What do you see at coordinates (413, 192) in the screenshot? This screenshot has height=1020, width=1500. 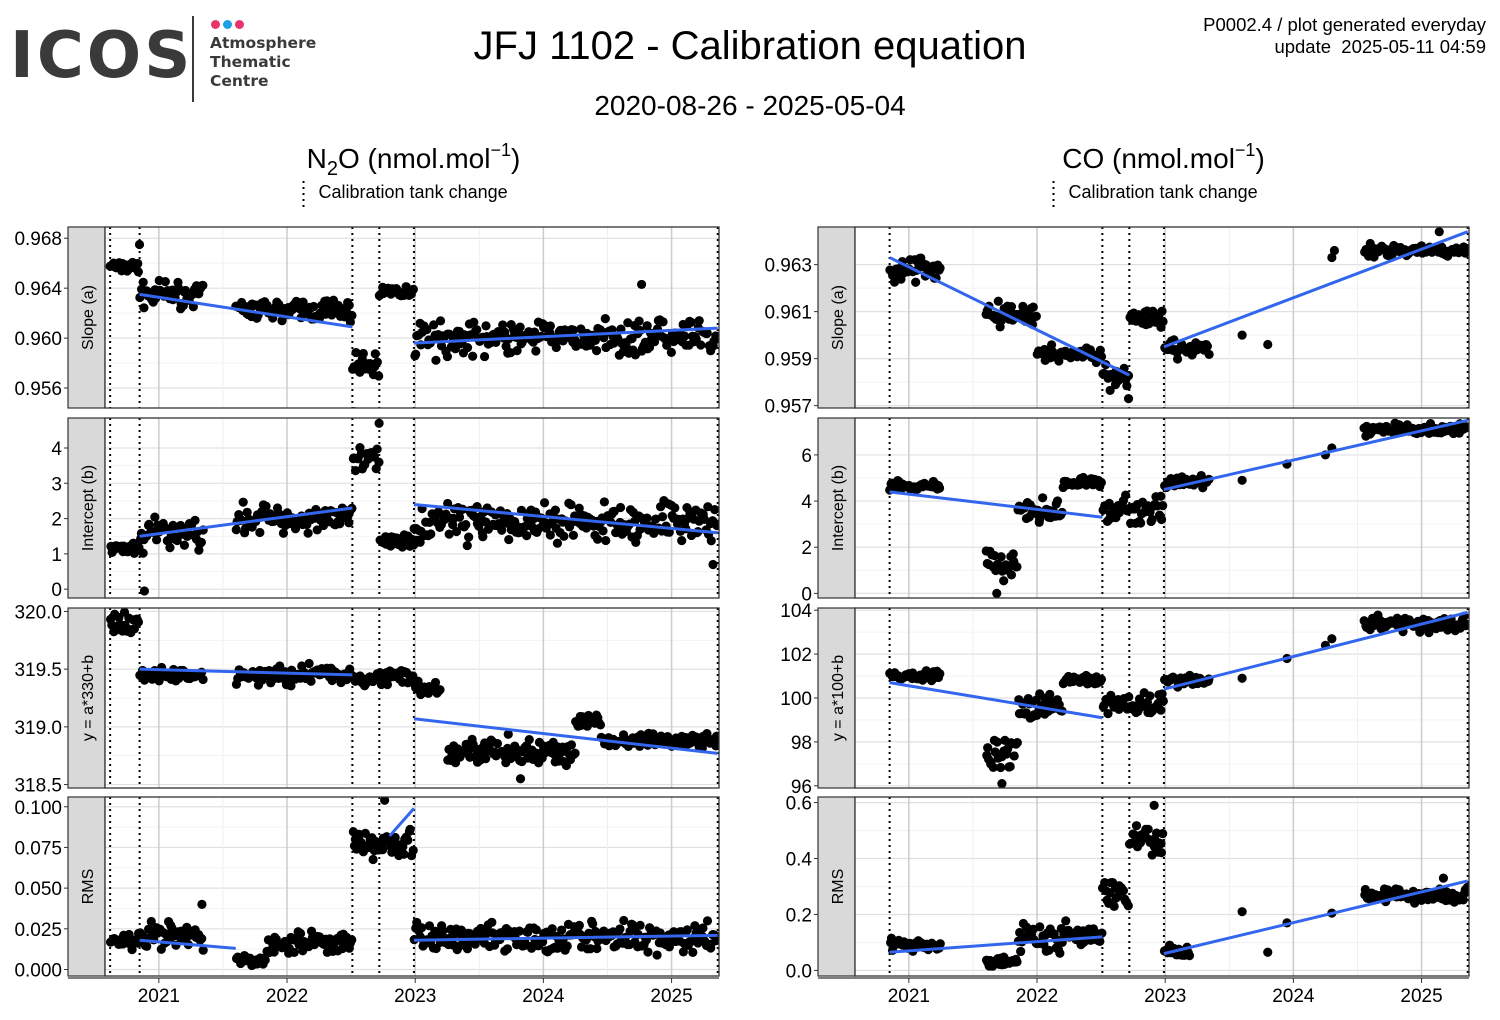 I see `legend-label: Calibration tank change` at bounding box center [413, 192].